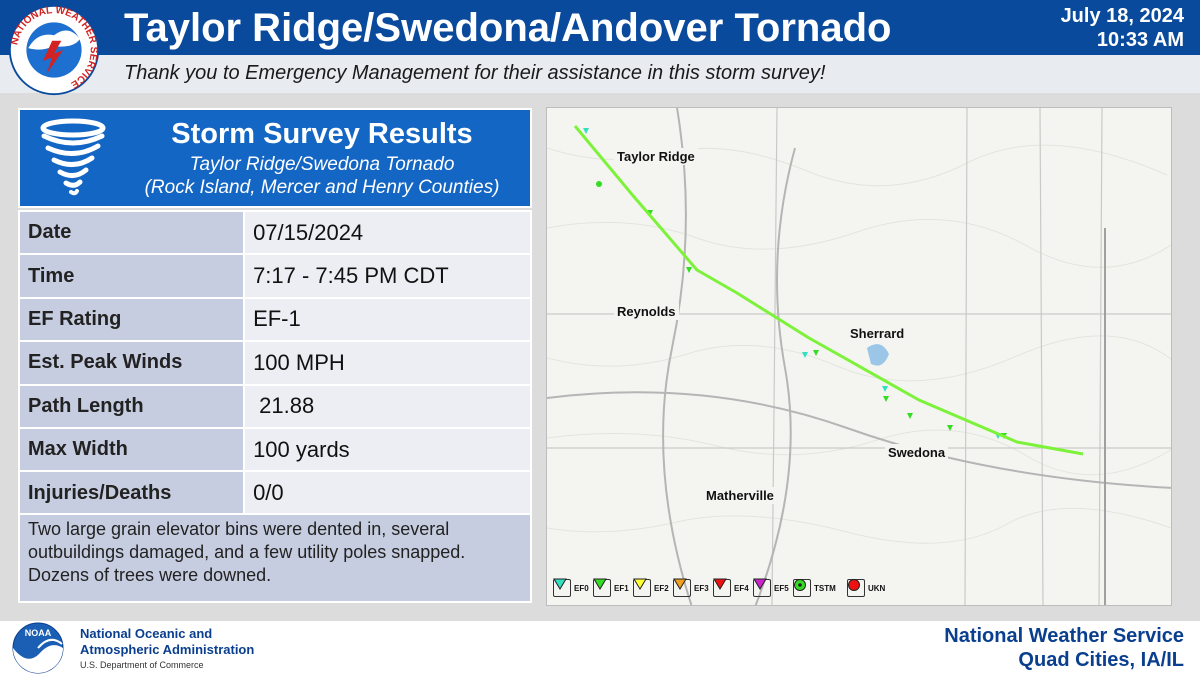 The width and height of the screenshot is (1200, 675). Describe the element at coordinates (54, 50) in the screenshot. I see `nws-logo-icon: NATIONAL WEATHER SERVICE` at that location.